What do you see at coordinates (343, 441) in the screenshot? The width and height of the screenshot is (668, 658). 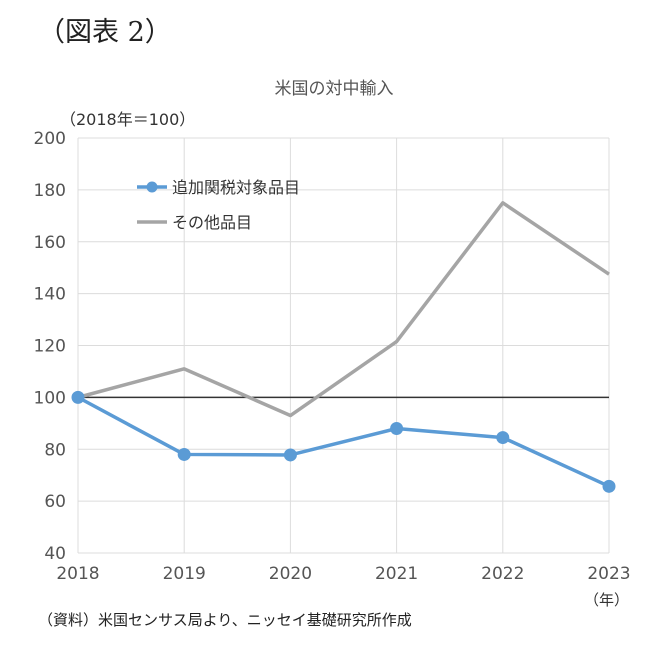 I see `series-line` at bounding box center [343, 441].